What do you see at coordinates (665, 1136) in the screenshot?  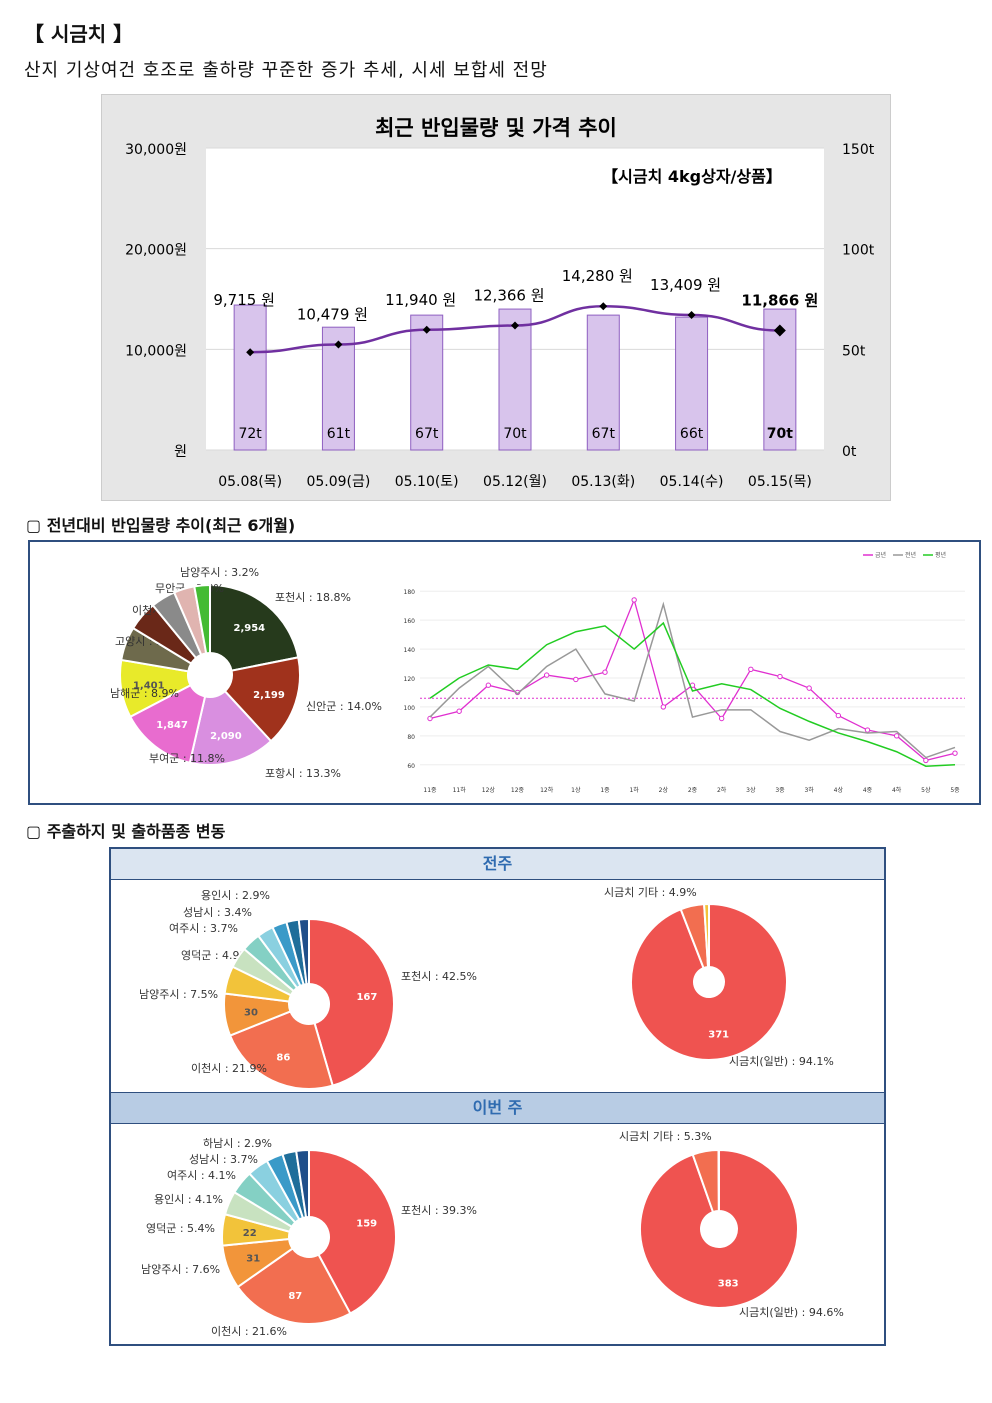 I see `pie-label: 시금치 기타 : 5.3%` at bounding box center [665, 1136].